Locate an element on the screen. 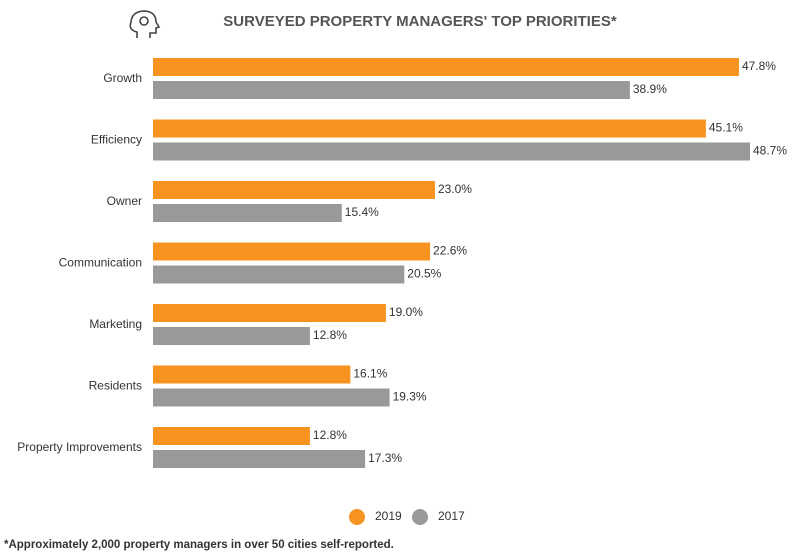  data-label: 47.8% is located at coordinates (759, 66).